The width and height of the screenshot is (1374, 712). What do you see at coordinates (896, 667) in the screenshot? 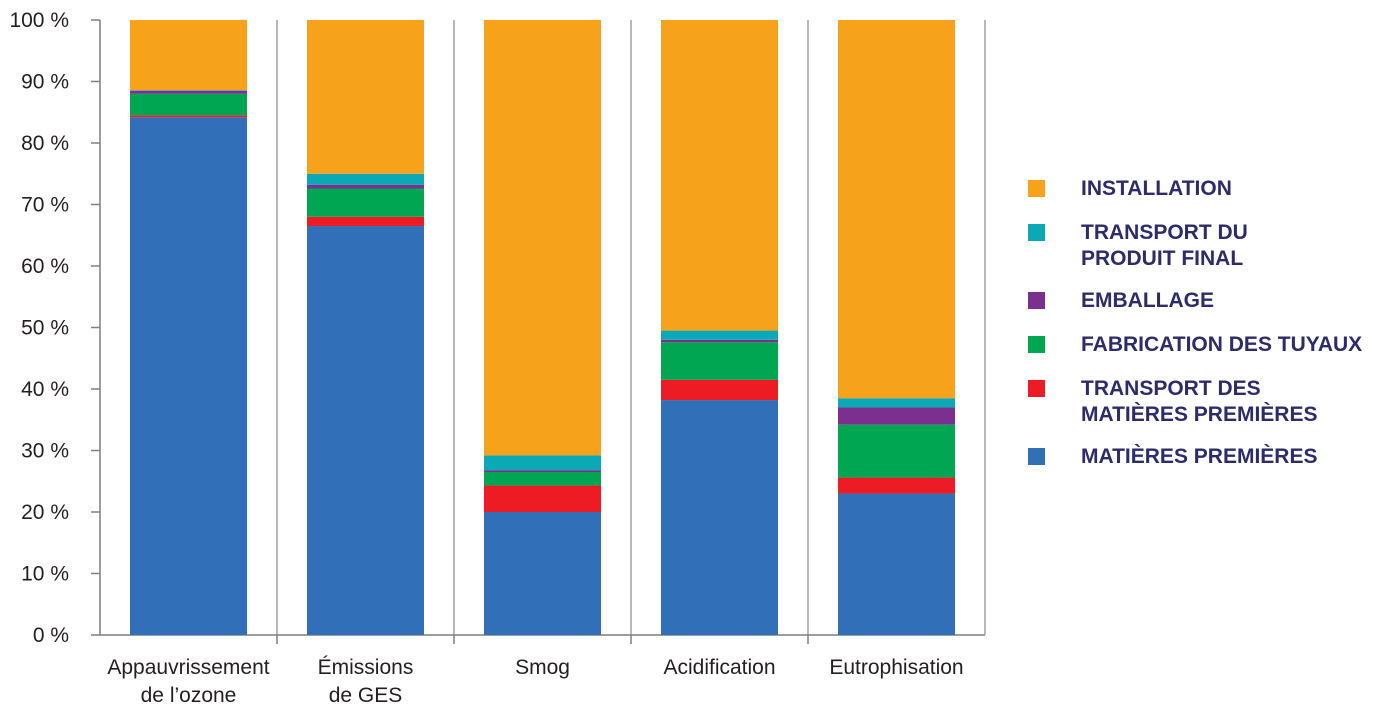
I see `x-tick-label: Eutrophisation` at bounding box center [896, 667].